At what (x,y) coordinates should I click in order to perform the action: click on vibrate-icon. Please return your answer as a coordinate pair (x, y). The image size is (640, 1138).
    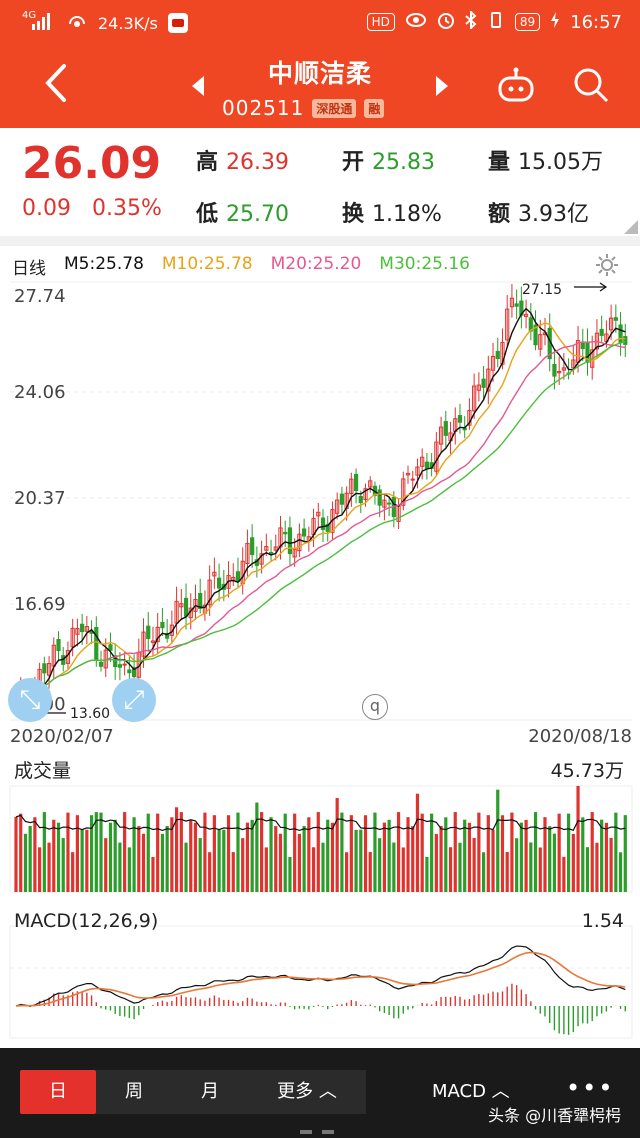
    Looking at the image, I should click on (496, 22).